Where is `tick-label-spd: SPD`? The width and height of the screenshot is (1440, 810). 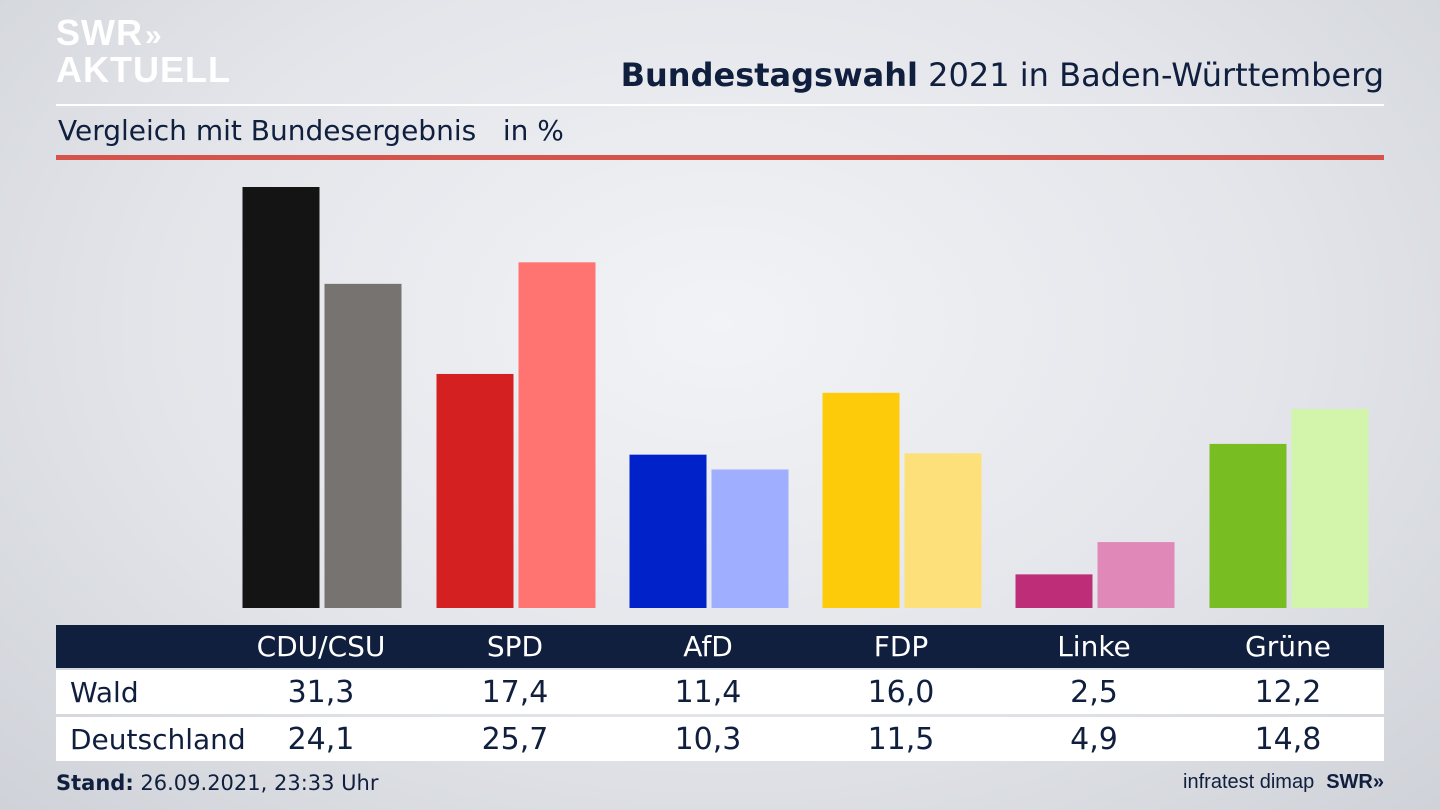 tick-label-spd: SPD is located at coordinates (515, 646).